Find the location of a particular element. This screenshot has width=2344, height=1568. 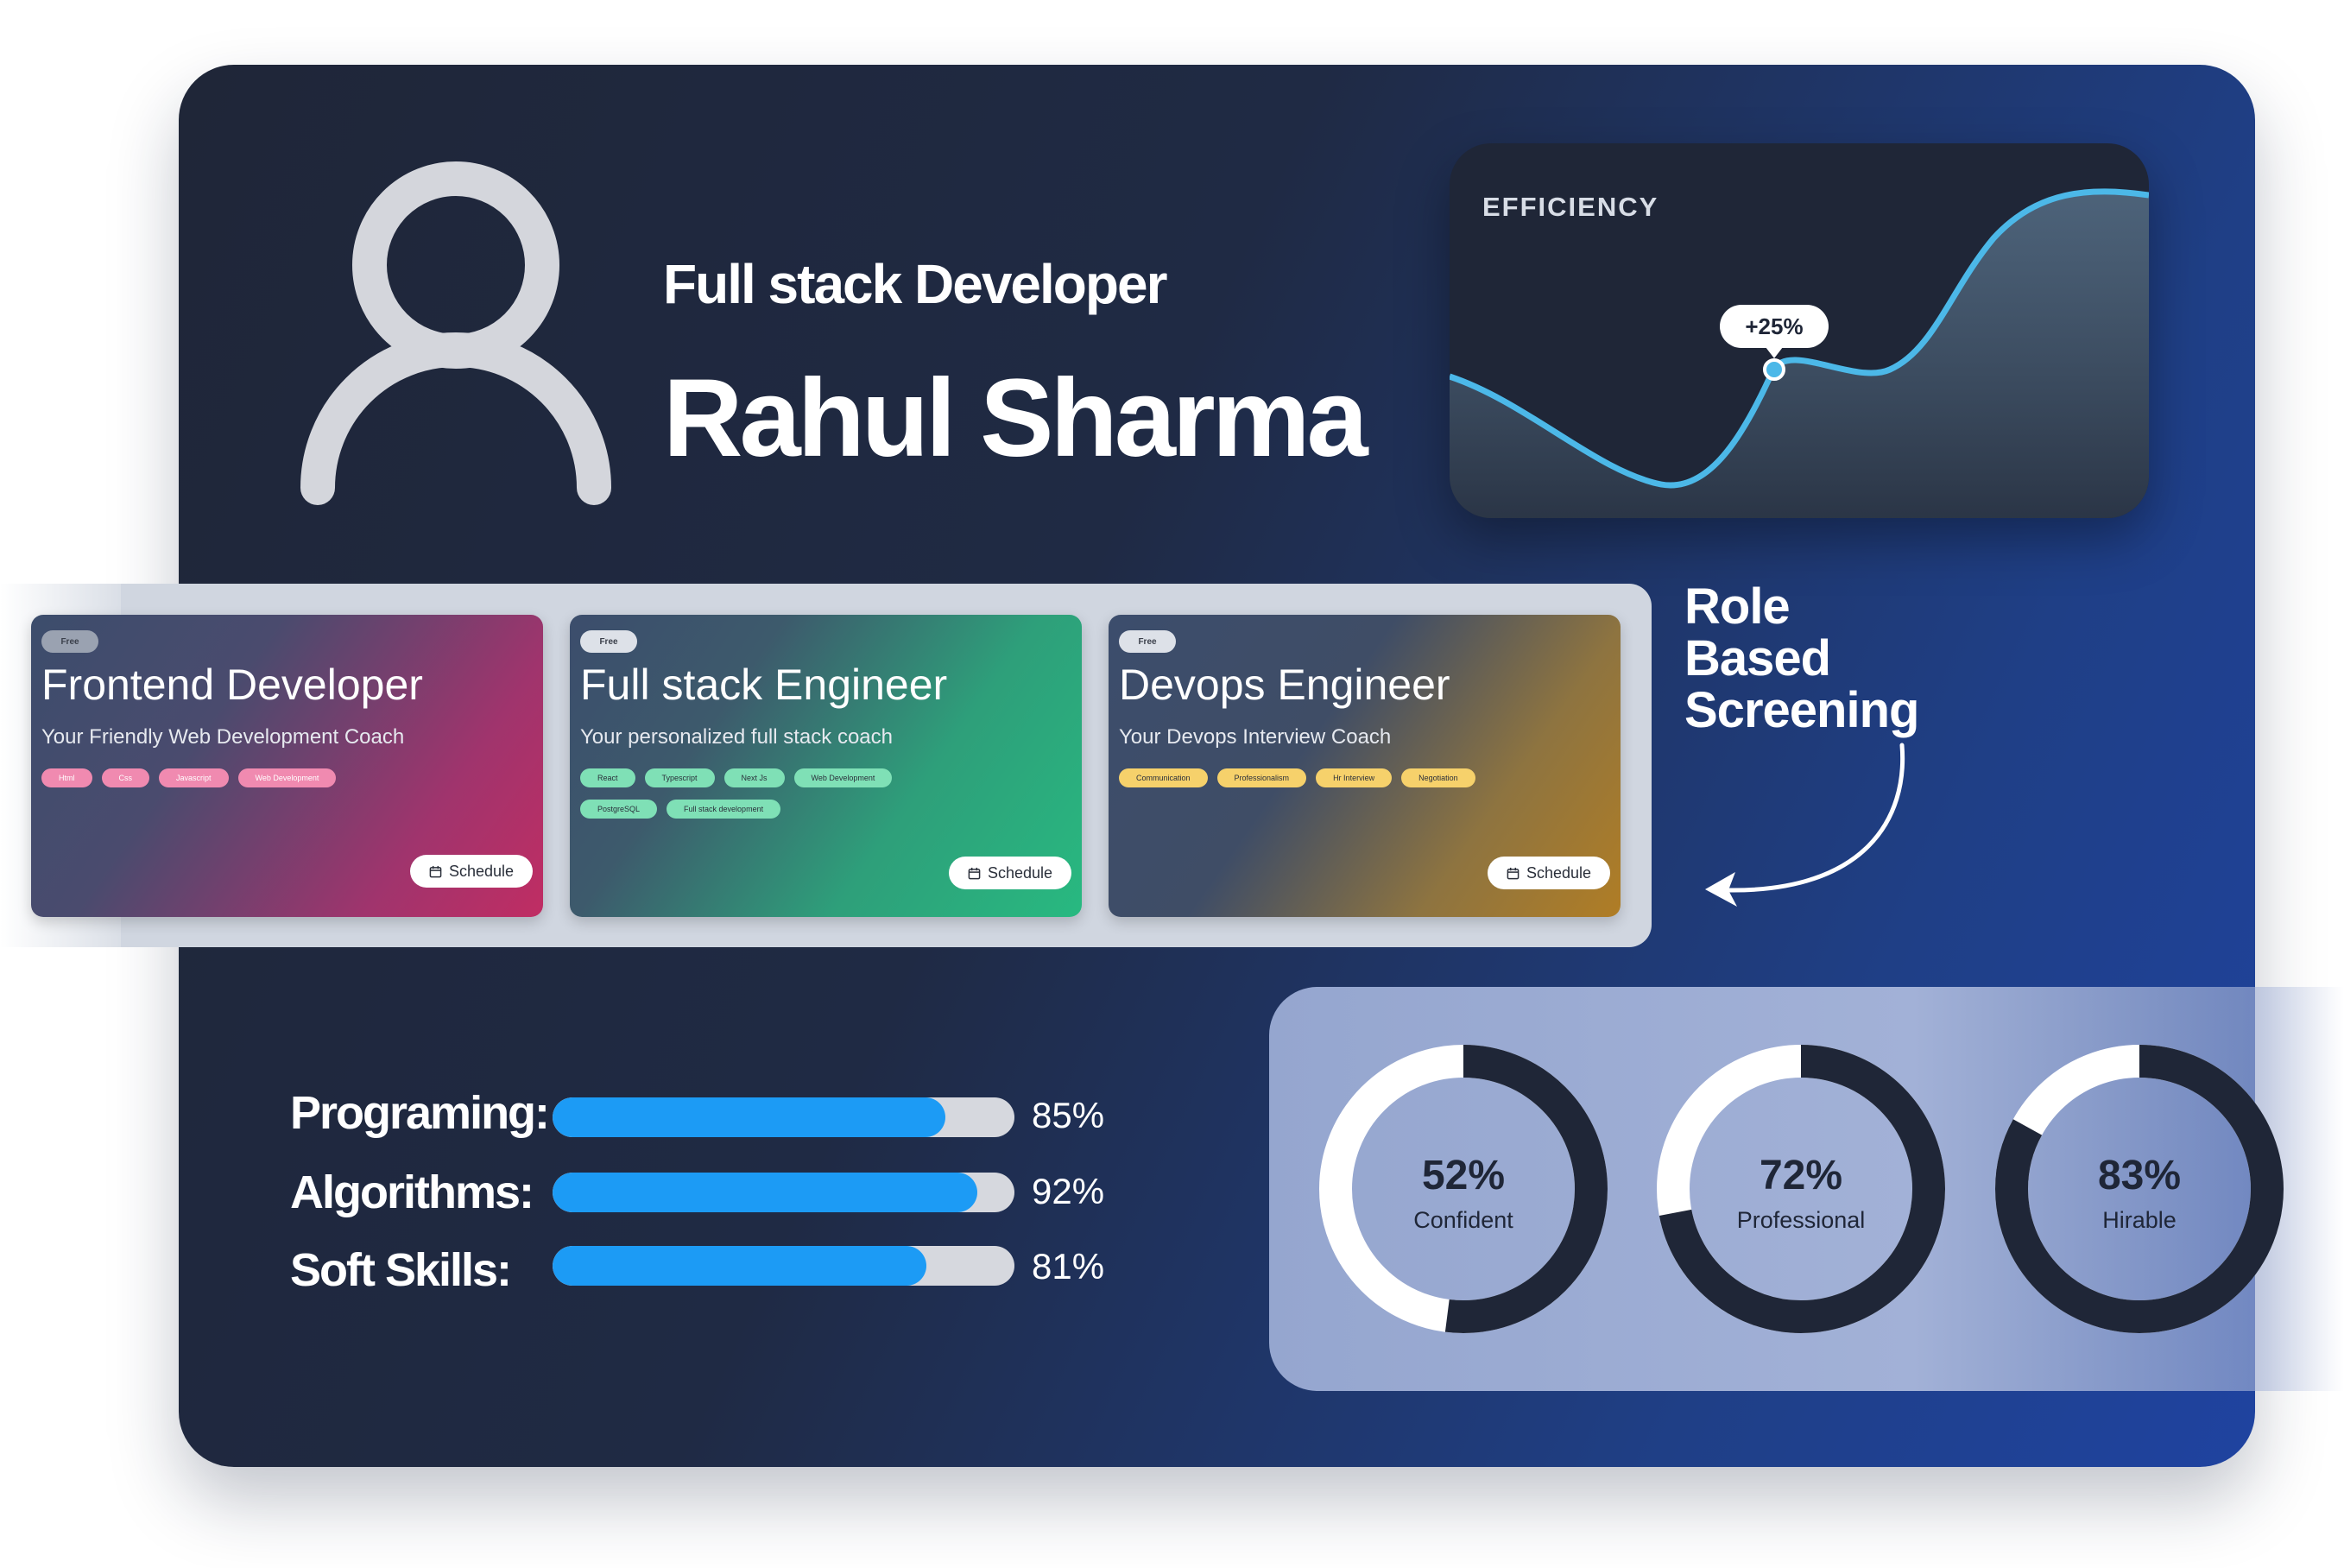

donut-professional is located at coordinates (1801, 1189).